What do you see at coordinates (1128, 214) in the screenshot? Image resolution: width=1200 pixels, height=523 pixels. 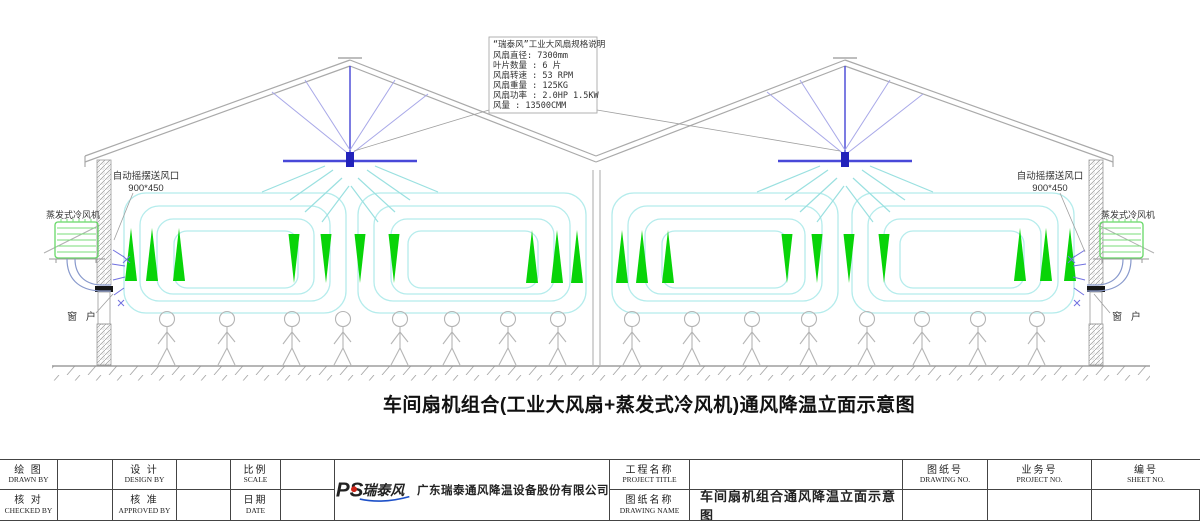 I see `right-cooler-label: 蒸发式冷风机` at bounding box center [1128, 214].